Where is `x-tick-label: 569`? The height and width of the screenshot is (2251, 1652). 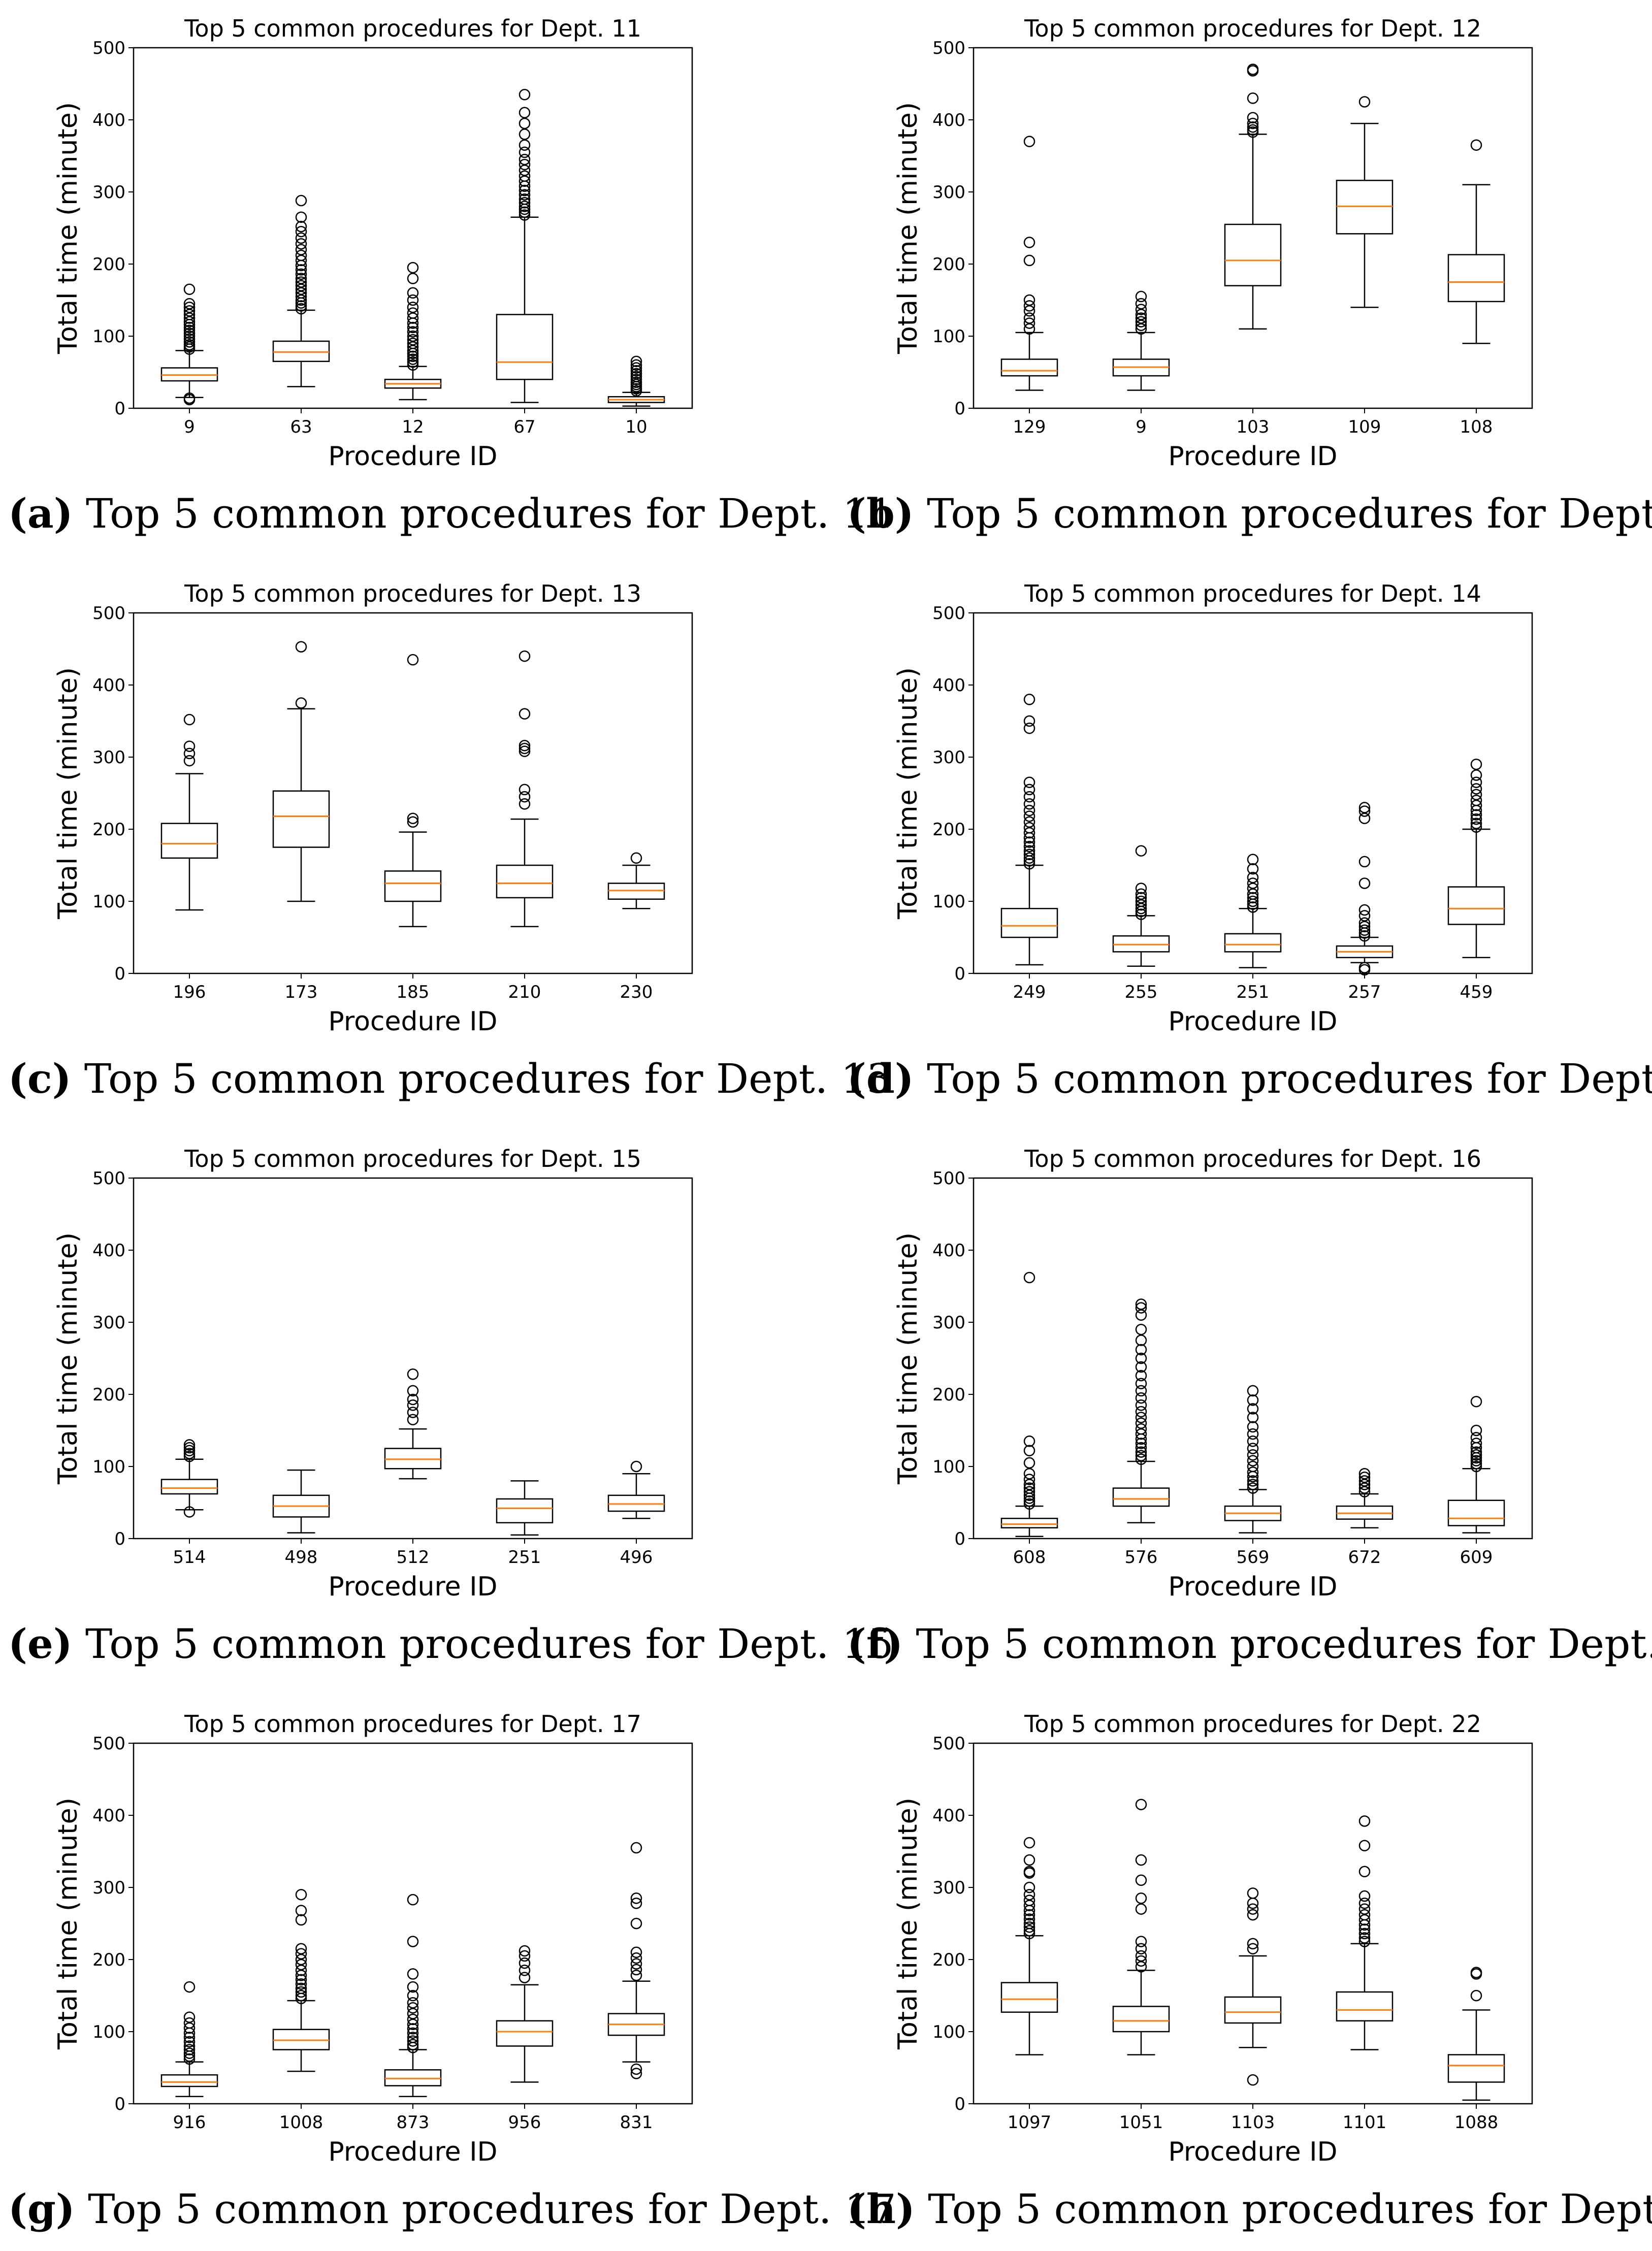 x-tick-label: 569 is located at coordinates (1253, 1557).